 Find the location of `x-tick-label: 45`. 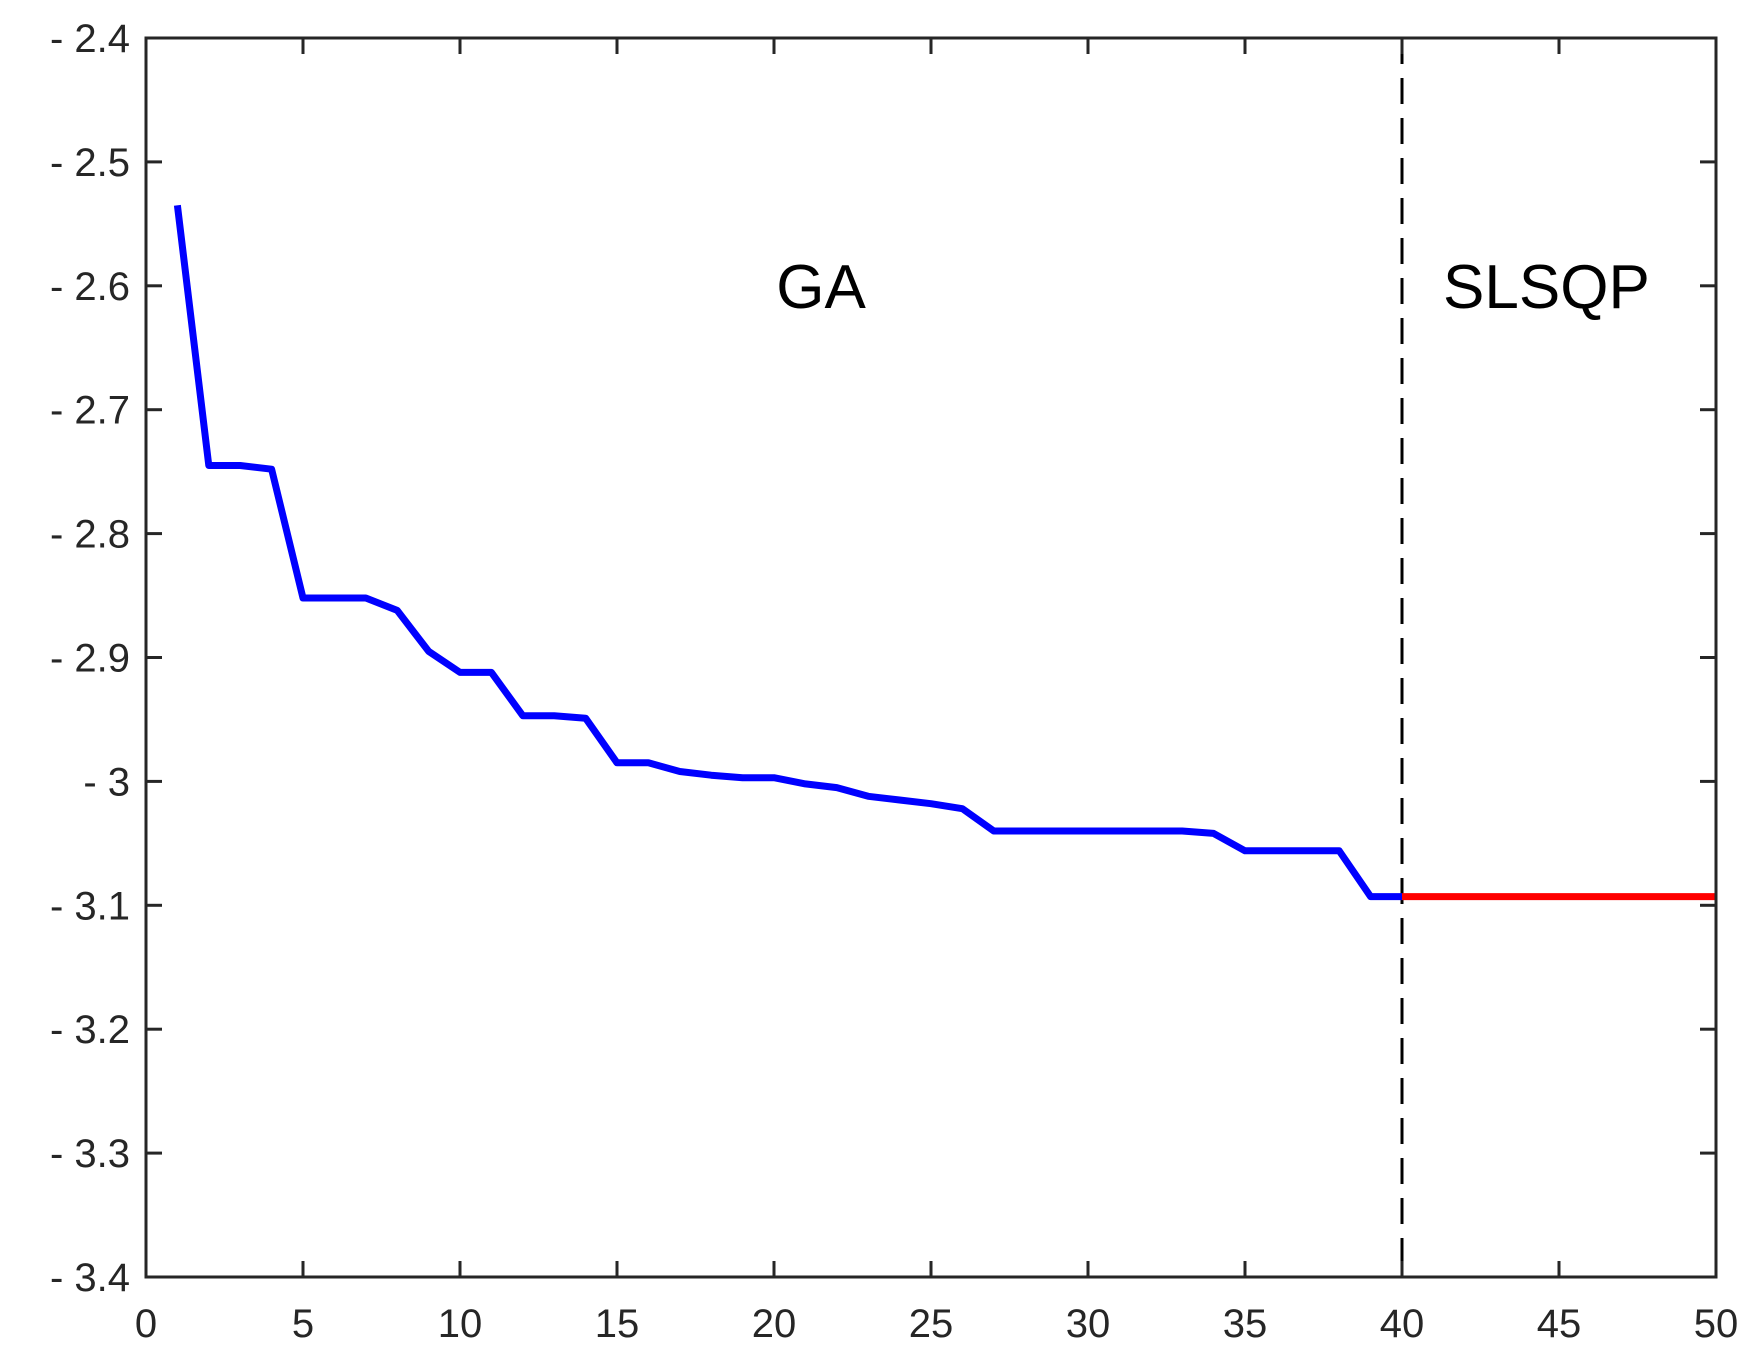

x-tick-label: 45 is located at coordinates (1559, 1324).